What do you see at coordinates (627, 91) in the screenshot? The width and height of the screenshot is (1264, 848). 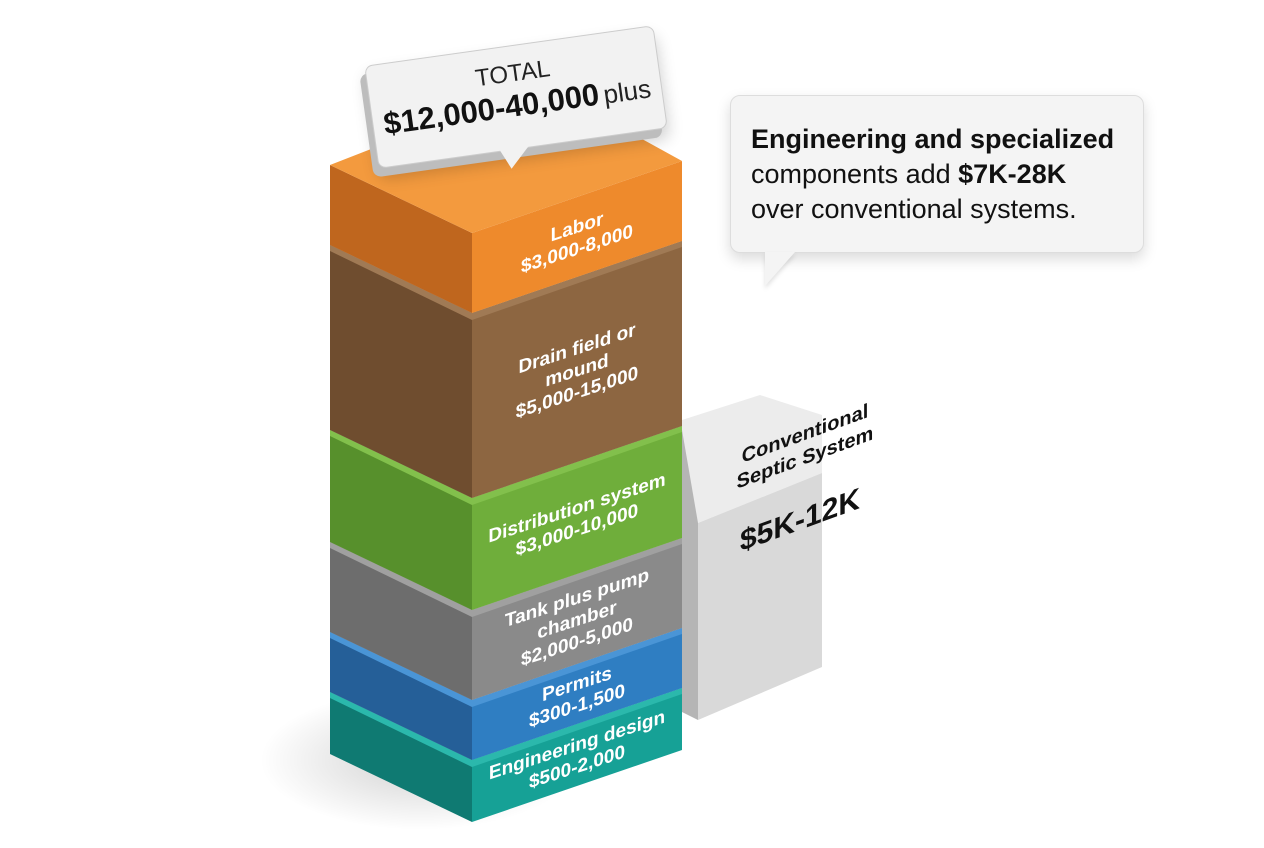 I see `total-suffix: plus` at bounding box center [627, 91].